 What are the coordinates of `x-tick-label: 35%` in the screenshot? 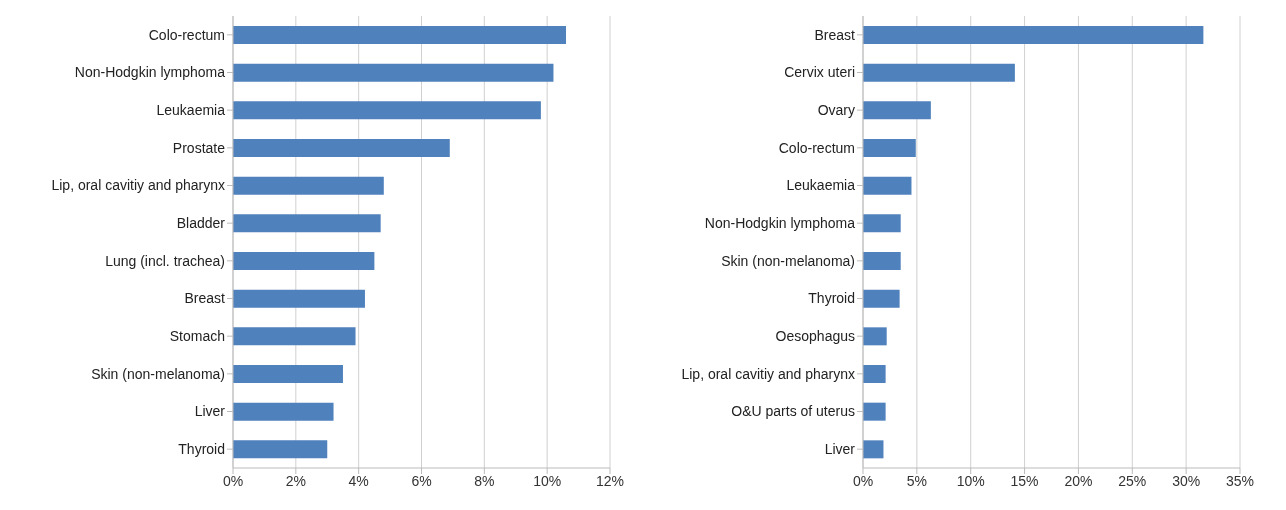 It's located at (1240, 480).